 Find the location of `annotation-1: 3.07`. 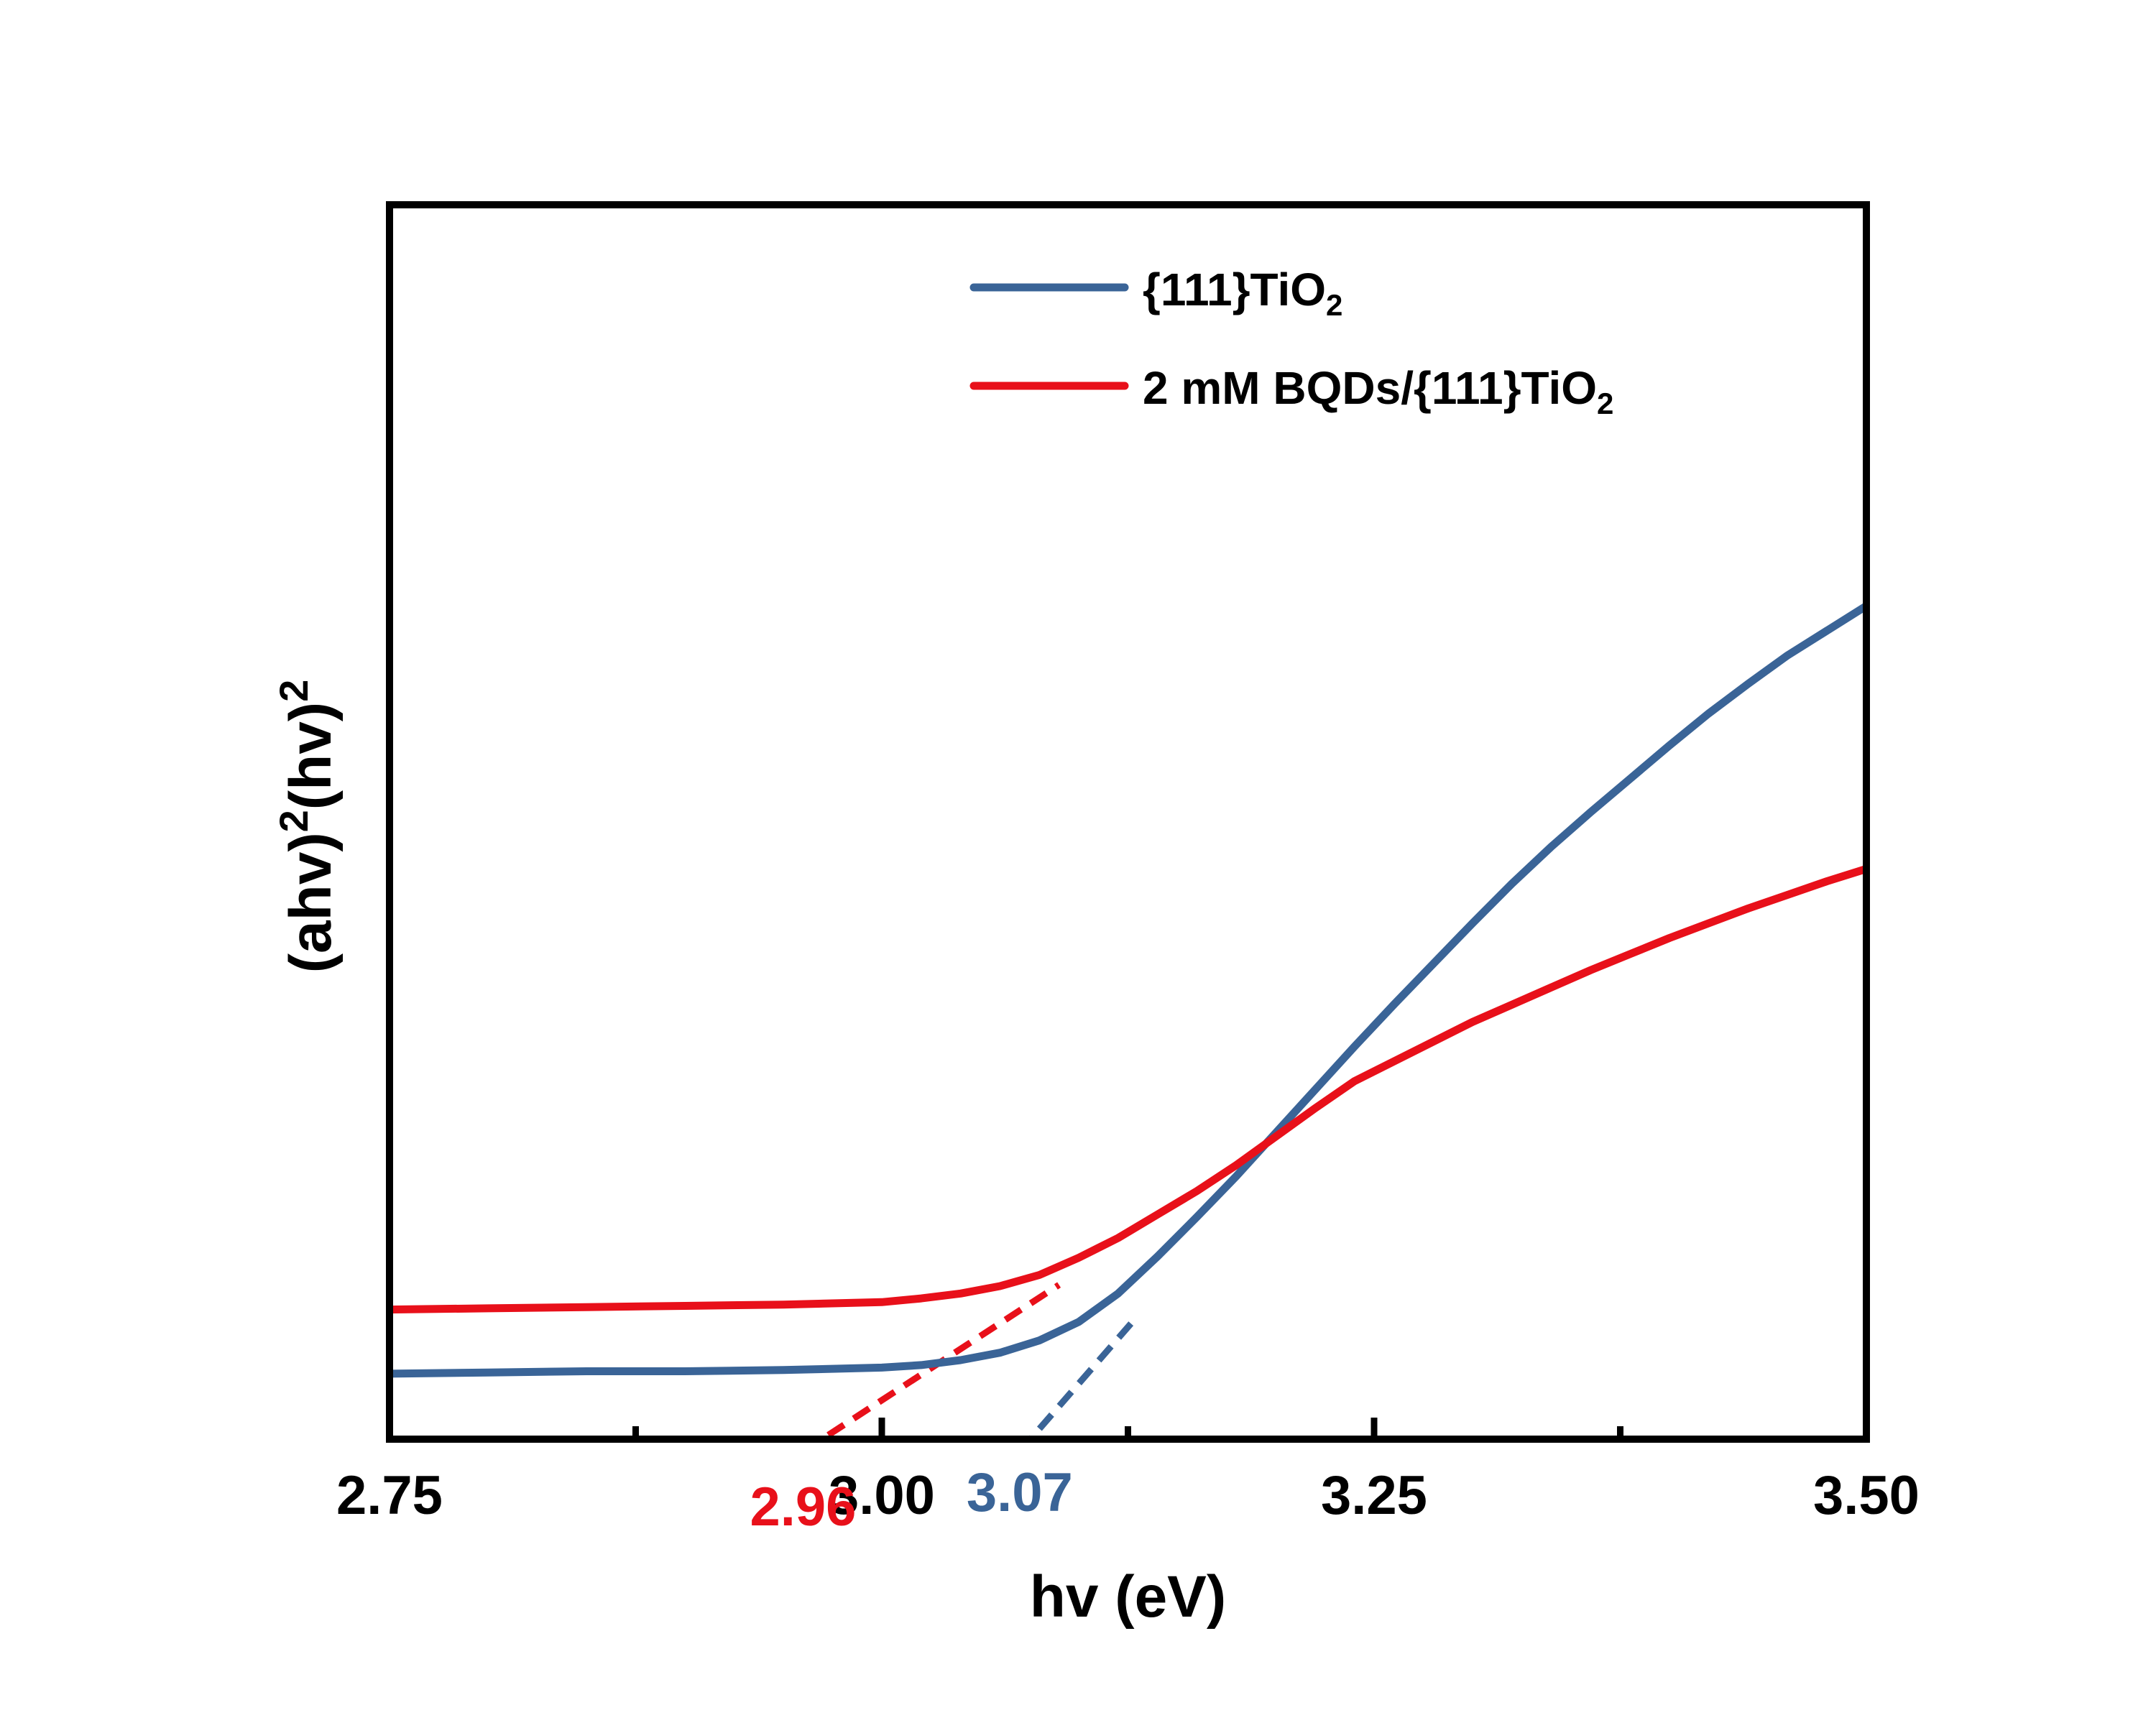

annotation-1: 3.07 is located at coordinates (1020, 1493).